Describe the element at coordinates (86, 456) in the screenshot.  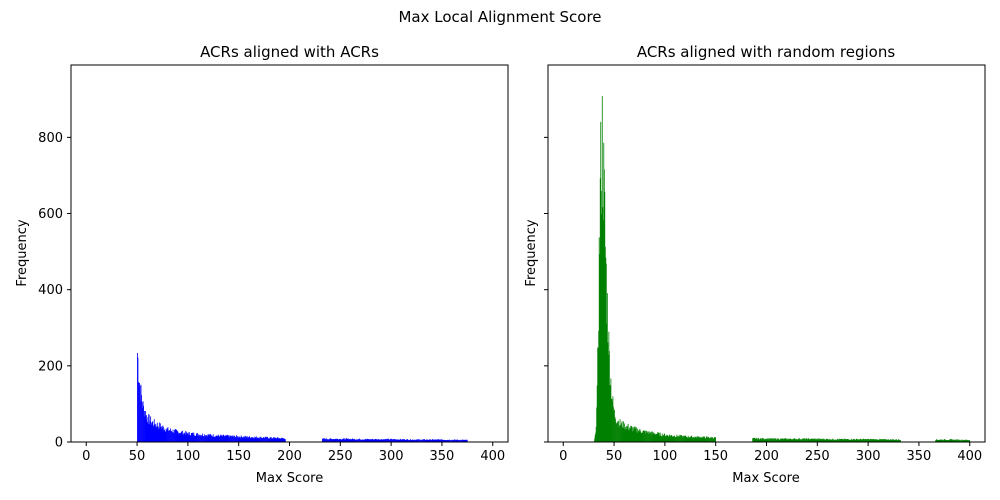
I see `x-tick-label: 0` at that location.